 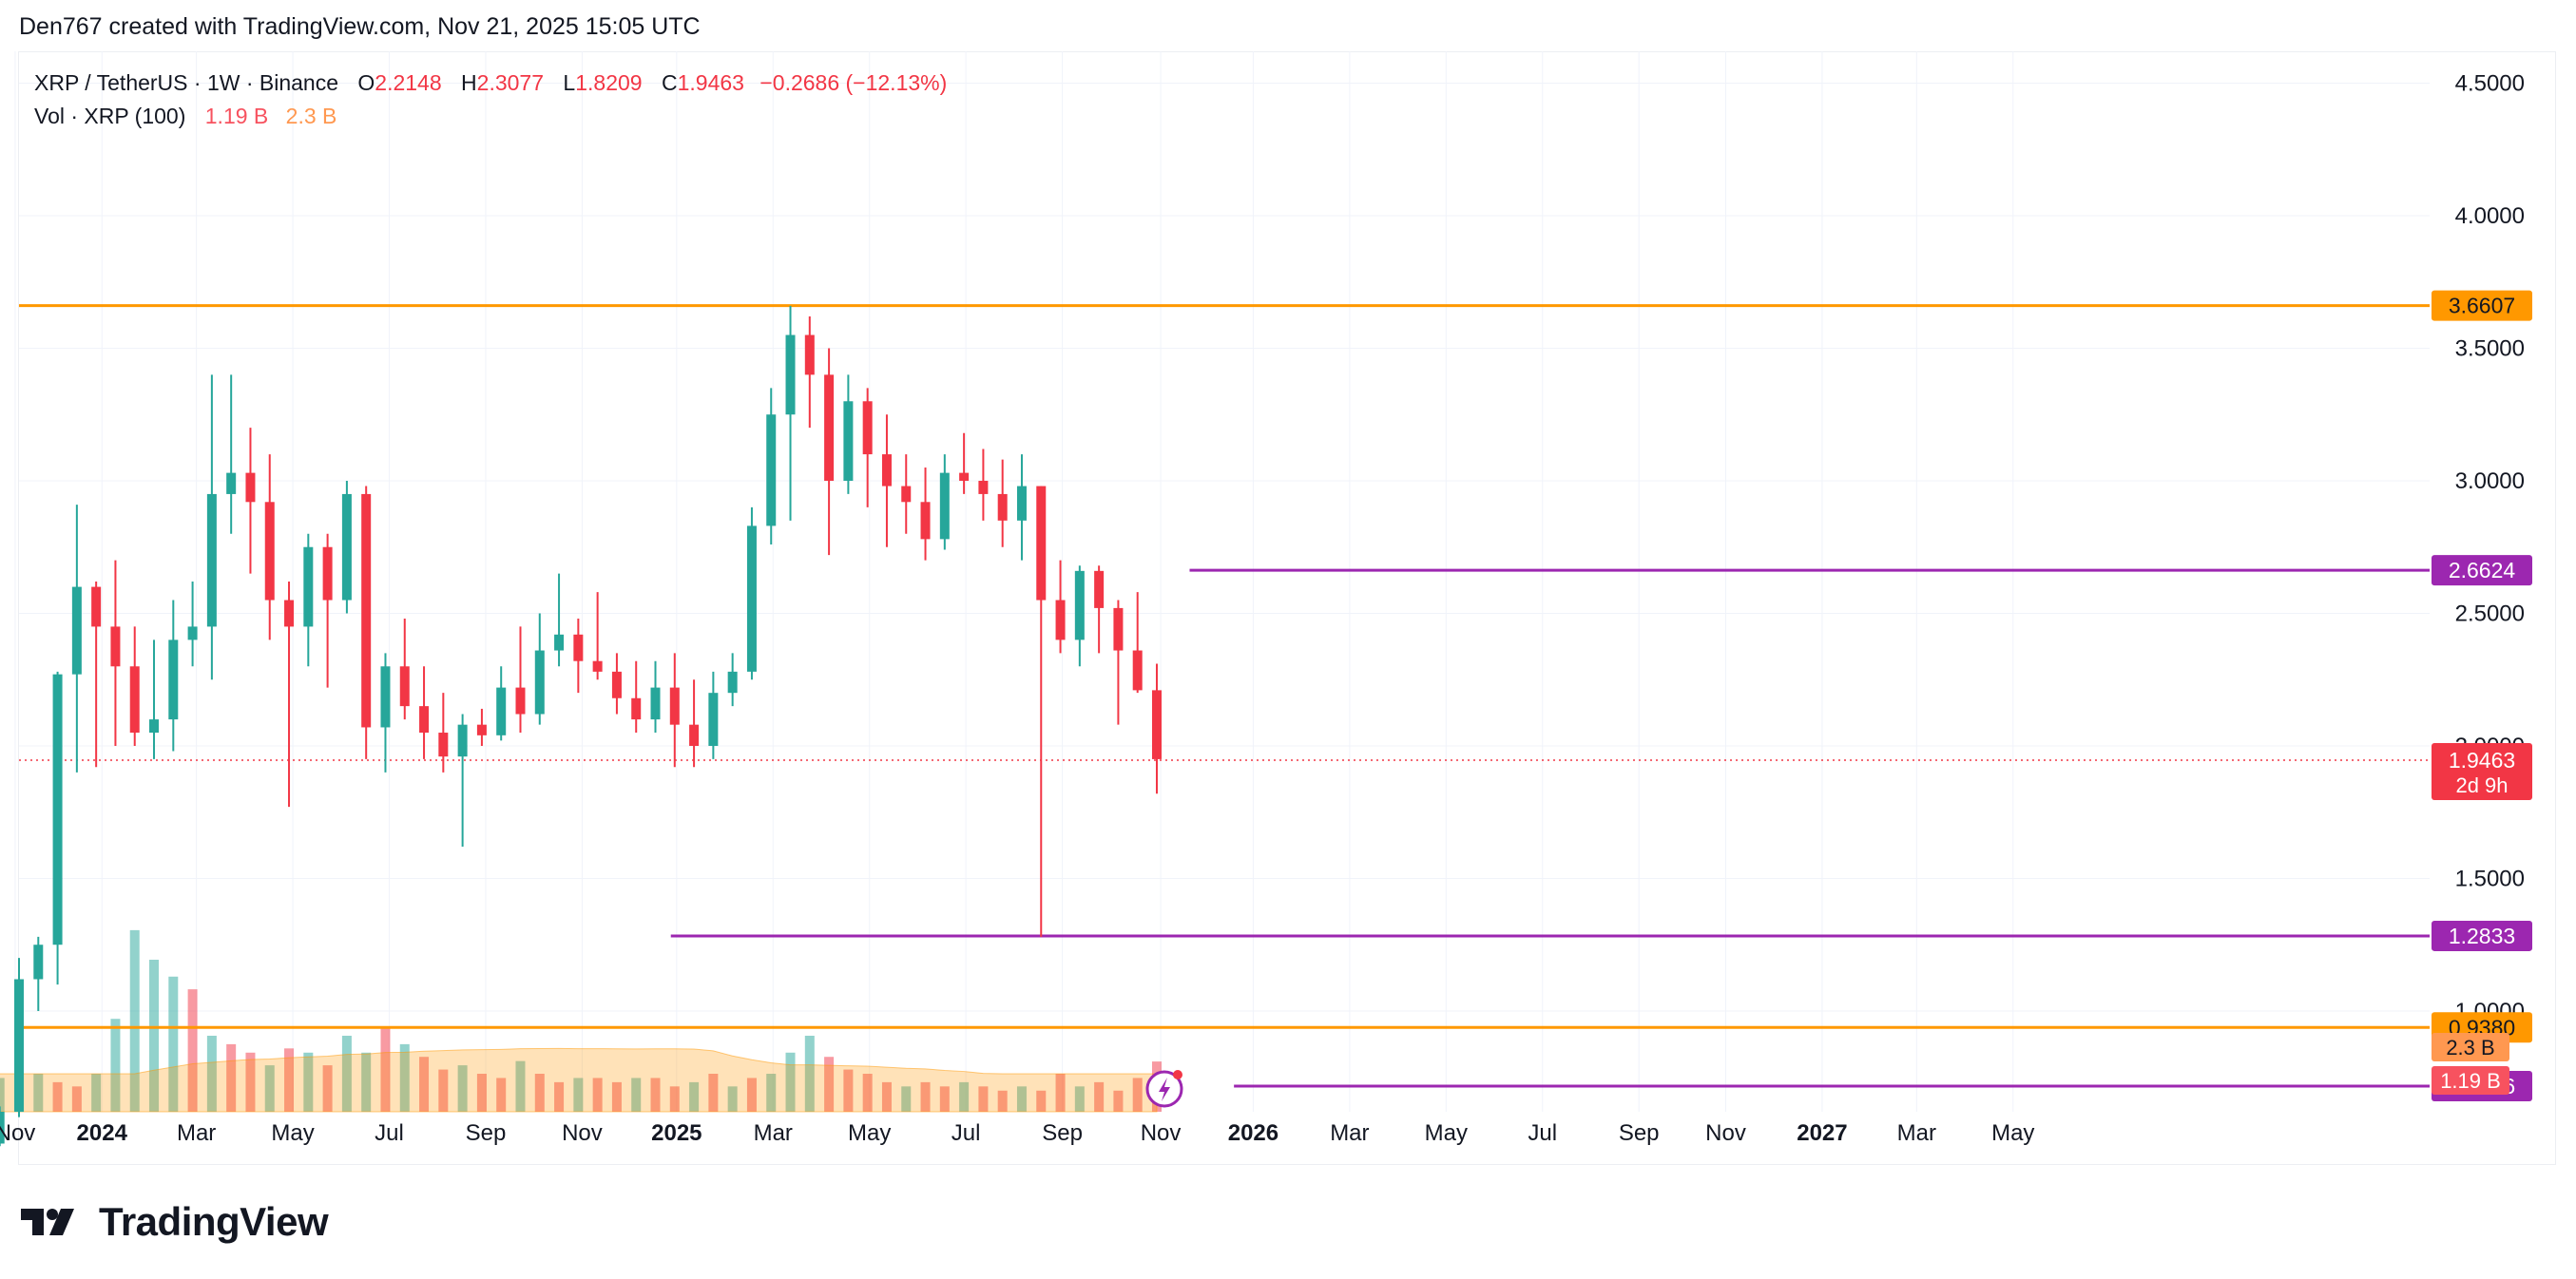 I want to click on x-tick-label: Mar, so click(x=1349, y=1133).